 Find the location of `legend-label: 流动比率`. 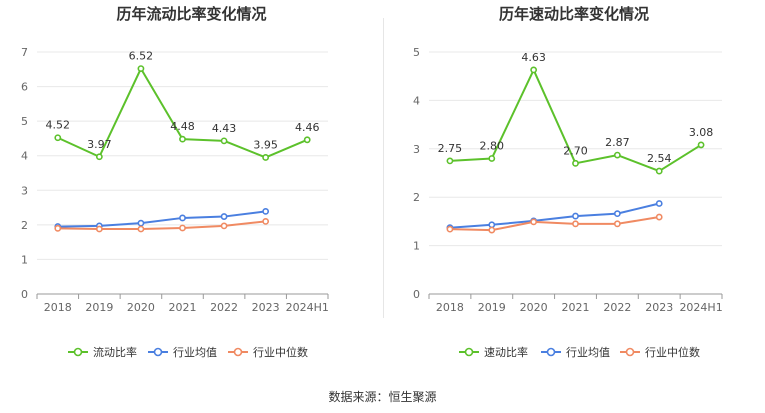

legend-label: 流动比率 is located at coordinates (115, 352).